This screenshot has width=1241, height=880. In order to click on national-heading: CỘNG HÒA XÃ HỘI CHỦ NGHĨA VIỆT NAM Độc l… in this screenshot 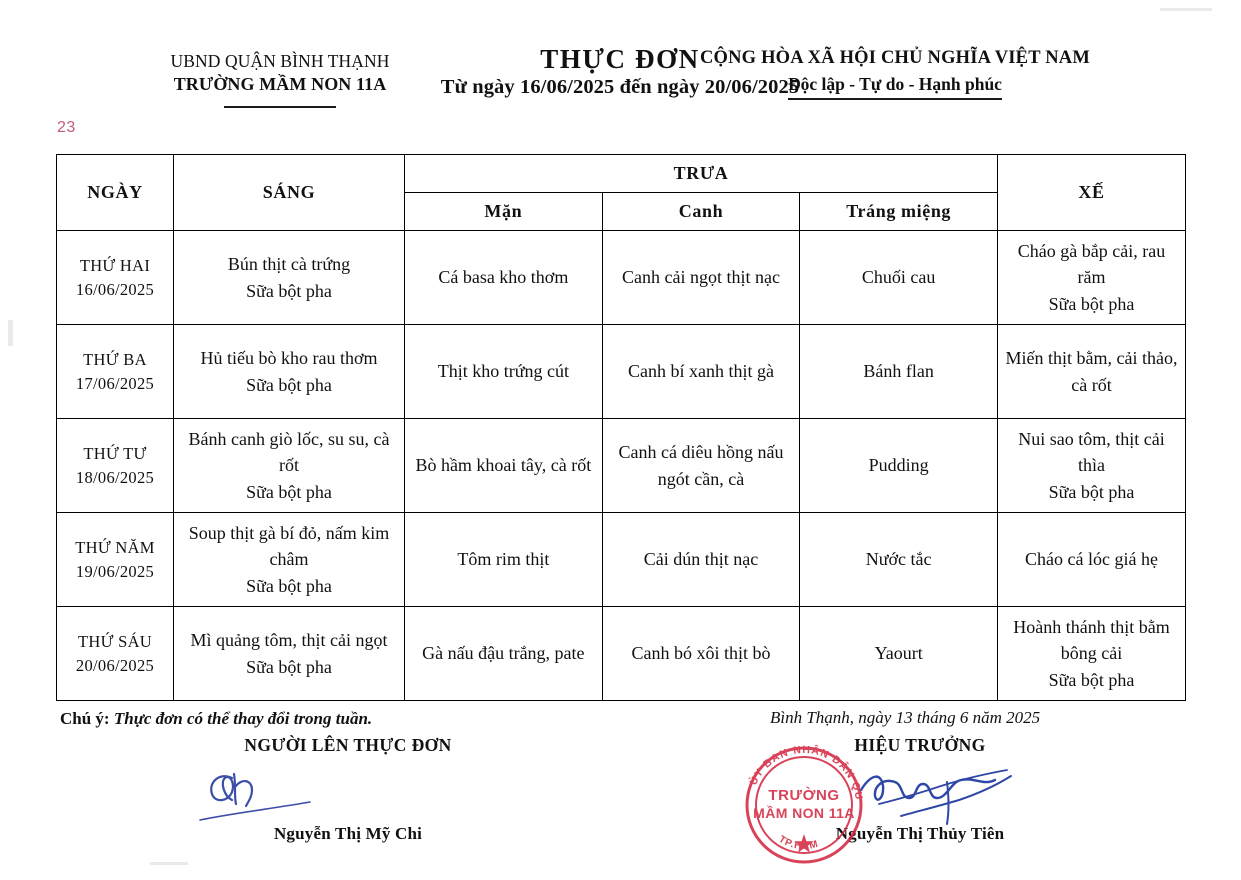, I will do `click(895, 73)`.